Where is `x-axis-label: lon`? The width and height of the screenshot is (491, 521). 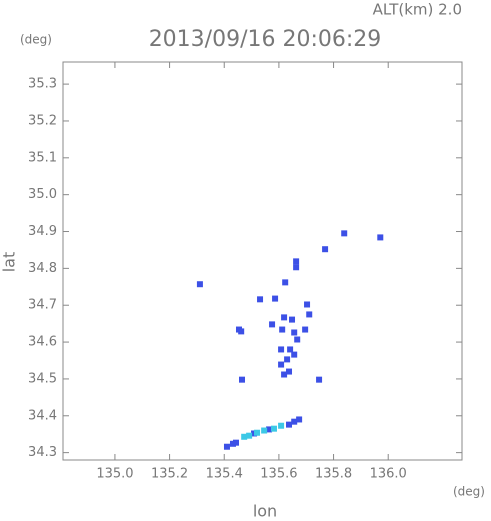
x-axis-label: lon is located at coordinates (265, 511).